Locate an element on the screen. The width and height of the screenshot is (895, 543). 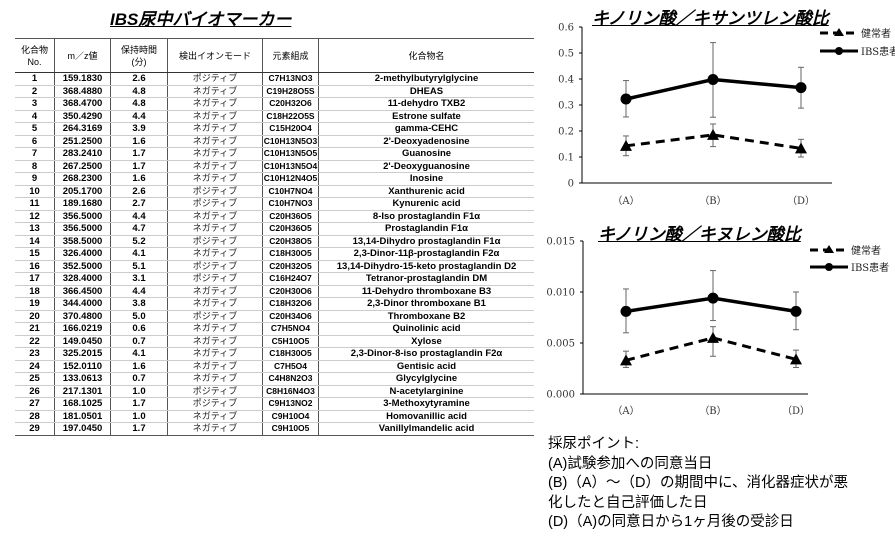
chart2-y-tick-label: 0.000 is located at coordinates (560, 395).